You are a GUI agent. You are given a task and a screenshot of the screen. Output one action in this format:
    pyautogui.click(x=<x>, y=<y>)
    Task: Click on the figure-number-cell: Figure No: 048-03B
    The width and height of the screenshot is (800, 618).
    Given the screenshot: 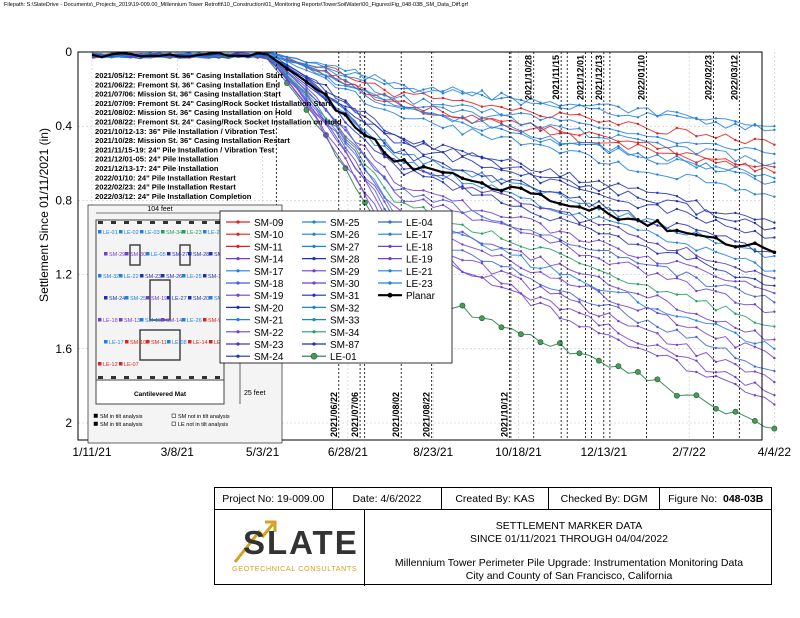 What is the action you would take?
    pyautogui.click(x=715, y=499)
    